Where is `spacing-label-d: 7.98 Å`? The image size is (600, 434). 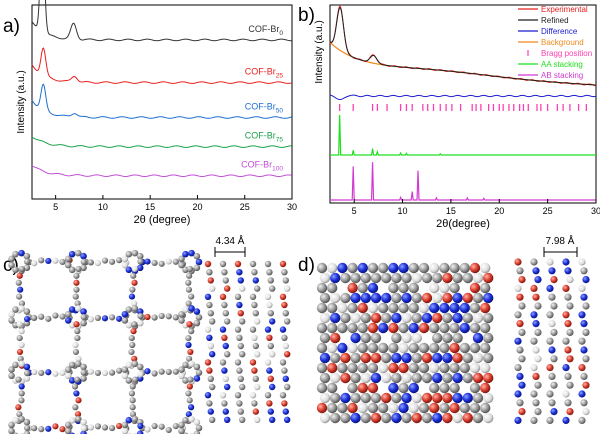 spacing-label-d: 7.98 Å is located at coordinates (560, 240).